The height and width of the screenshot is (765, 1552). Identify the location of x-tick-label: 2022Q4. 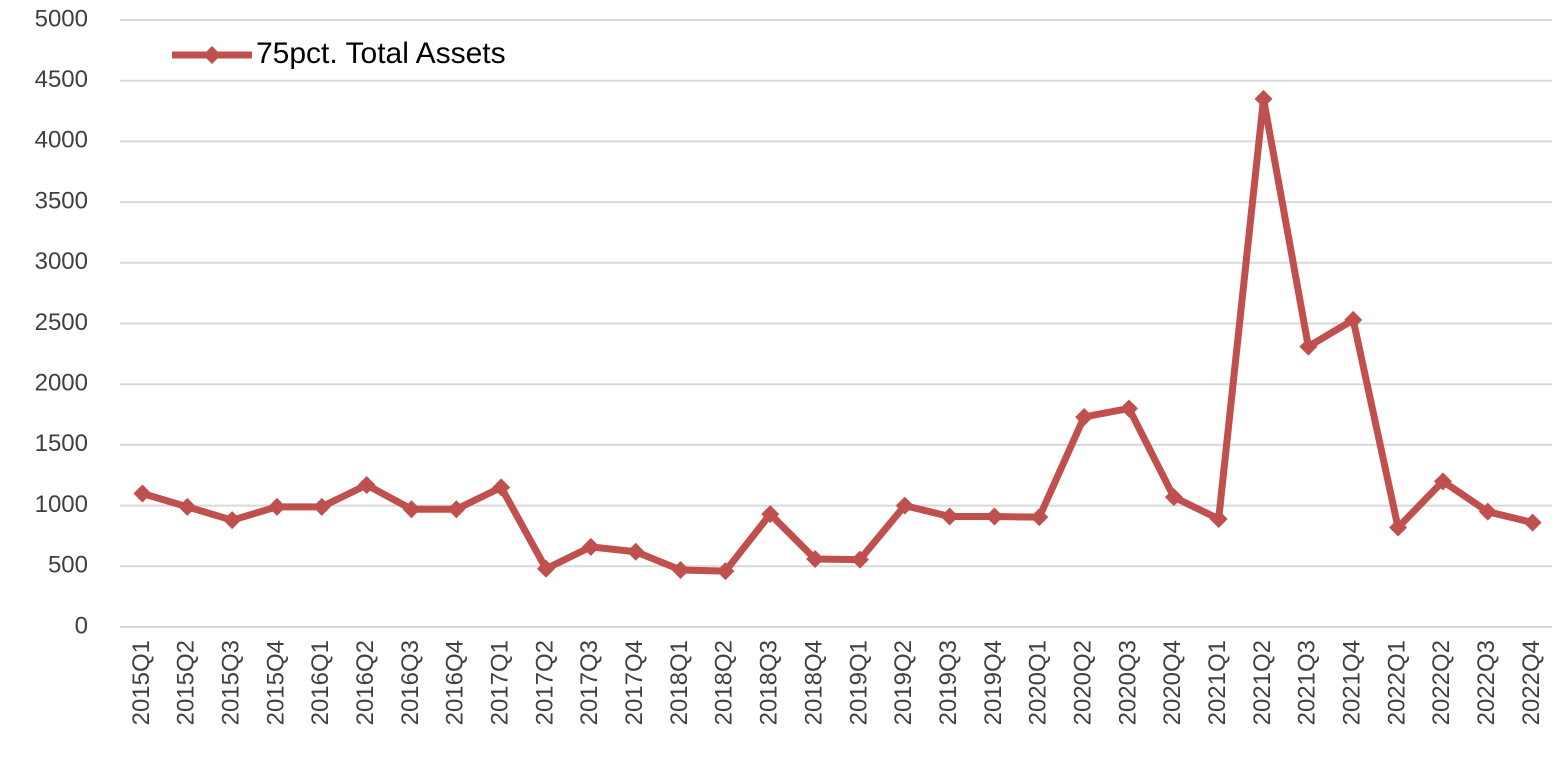
(1531, 682).